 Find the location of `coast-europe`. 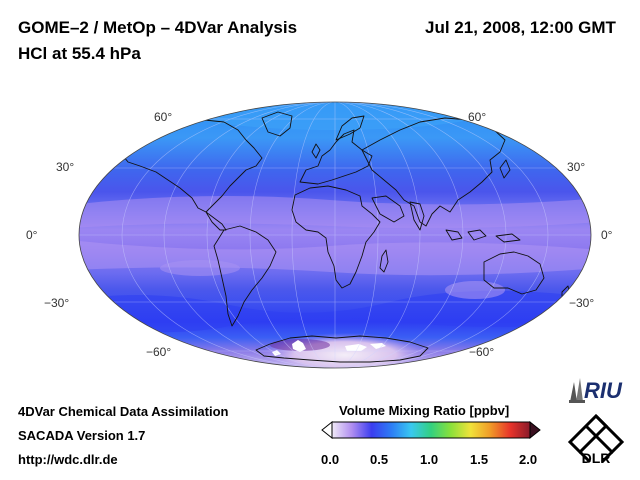

coast-europe is located at coordinates (336, 157).